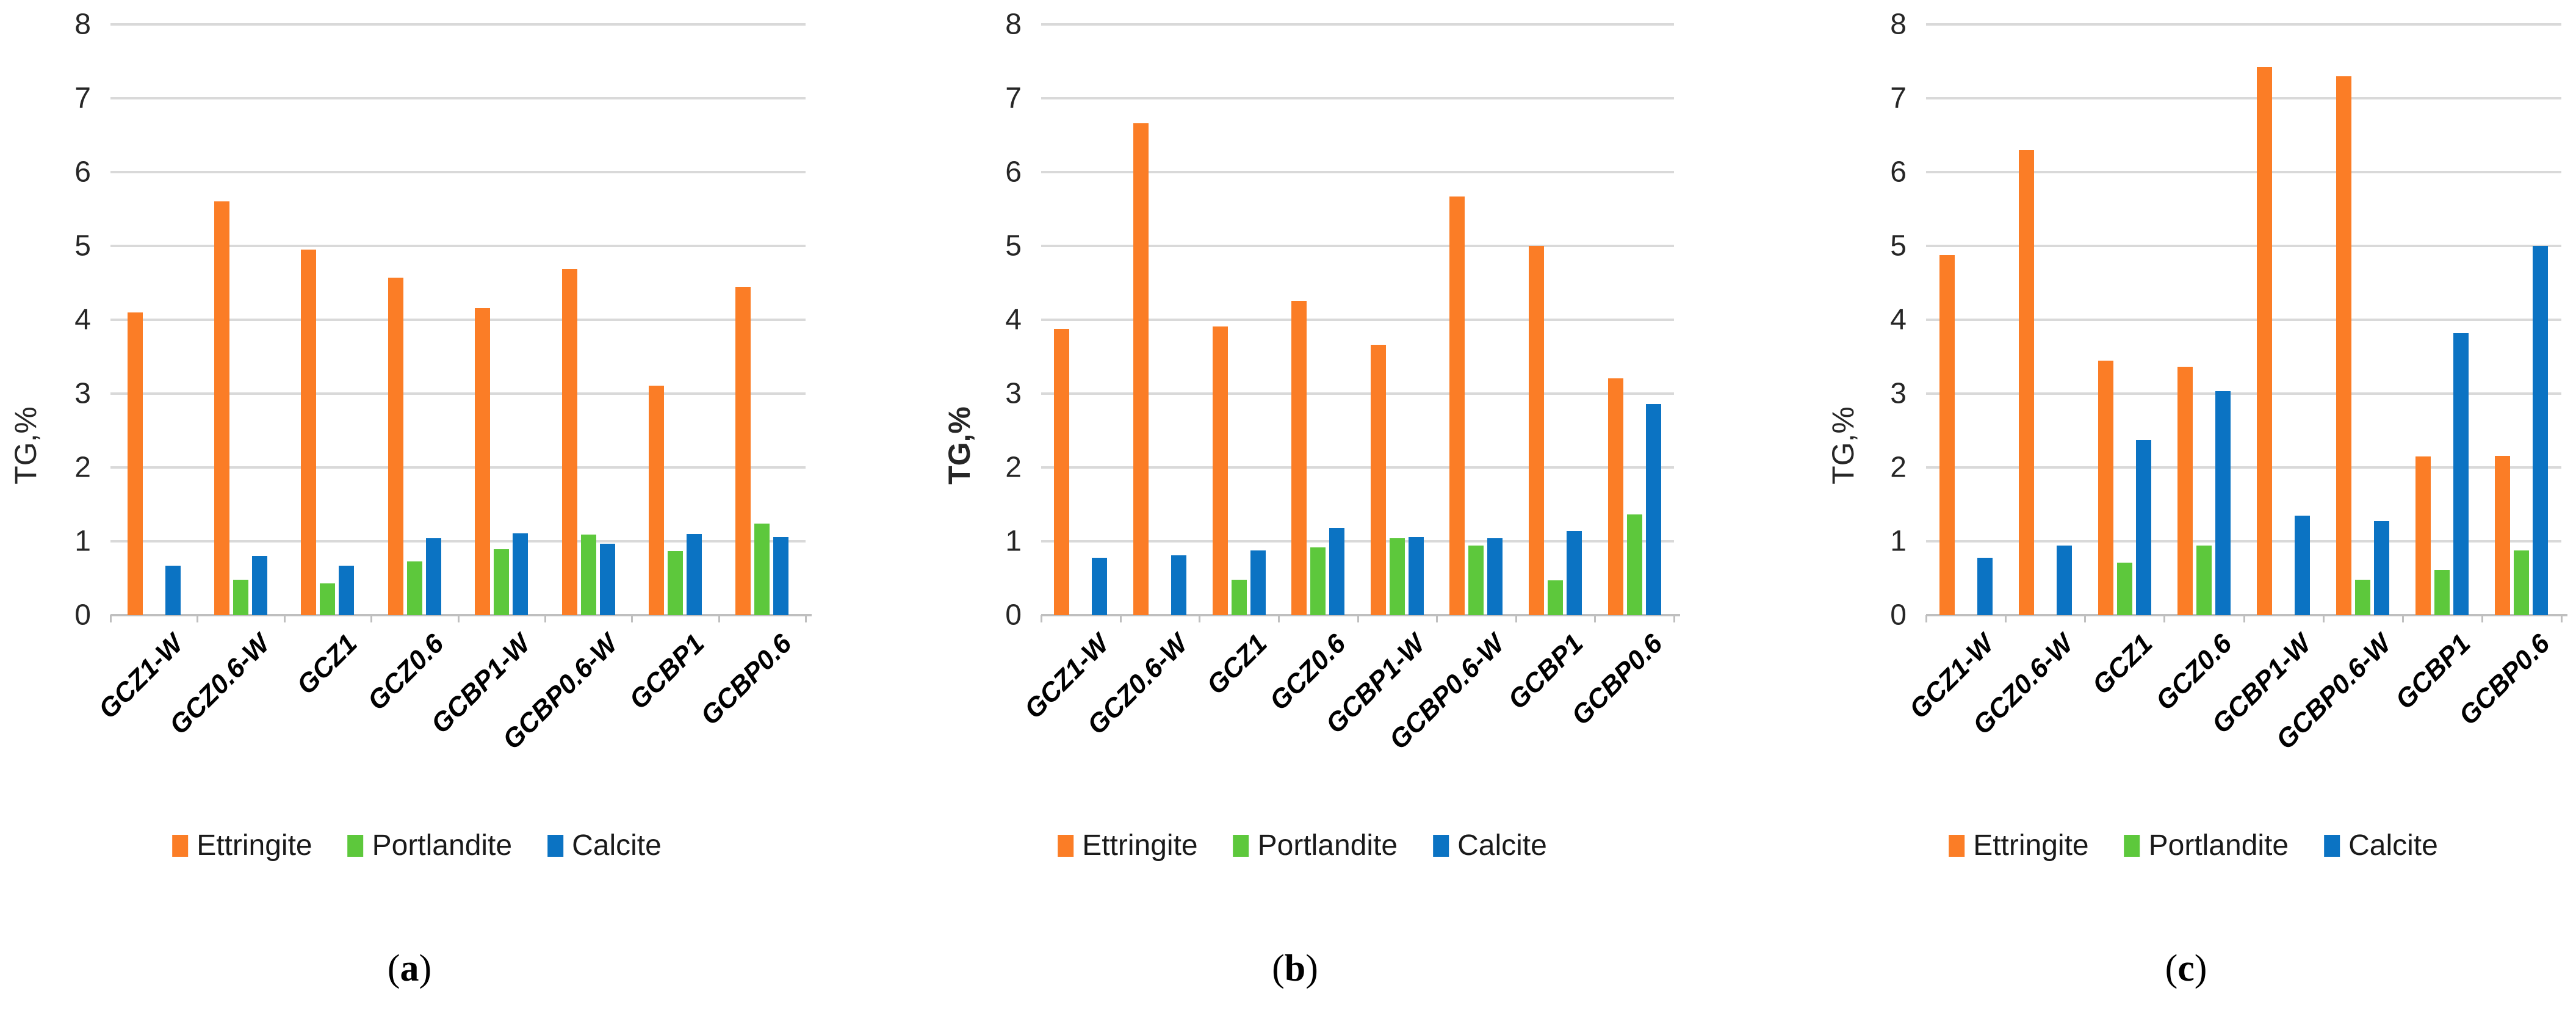 The image size is (2576, 1013). What do you see at coordinates (409, 968) in the screenshot?
I see `chart-caption: (a)` at bounding box center [409, 968].